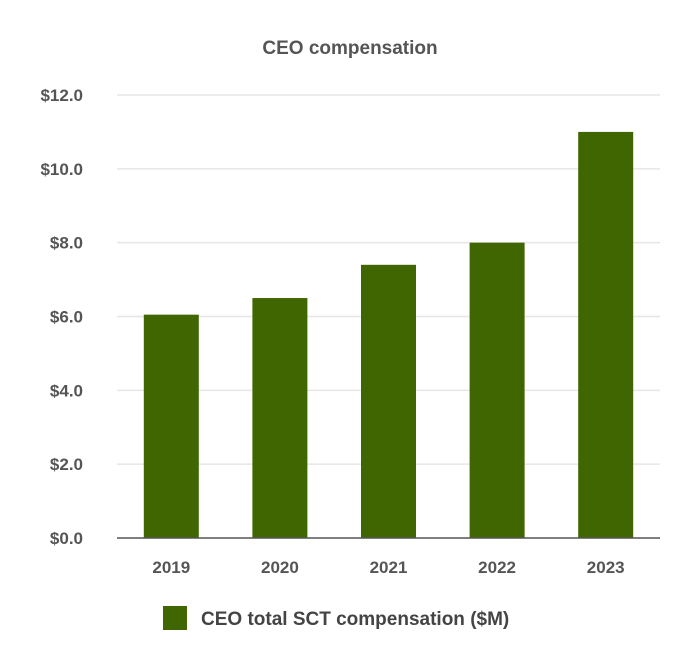  I want to click on y-tick-label: $6.0, so click(66, 317).